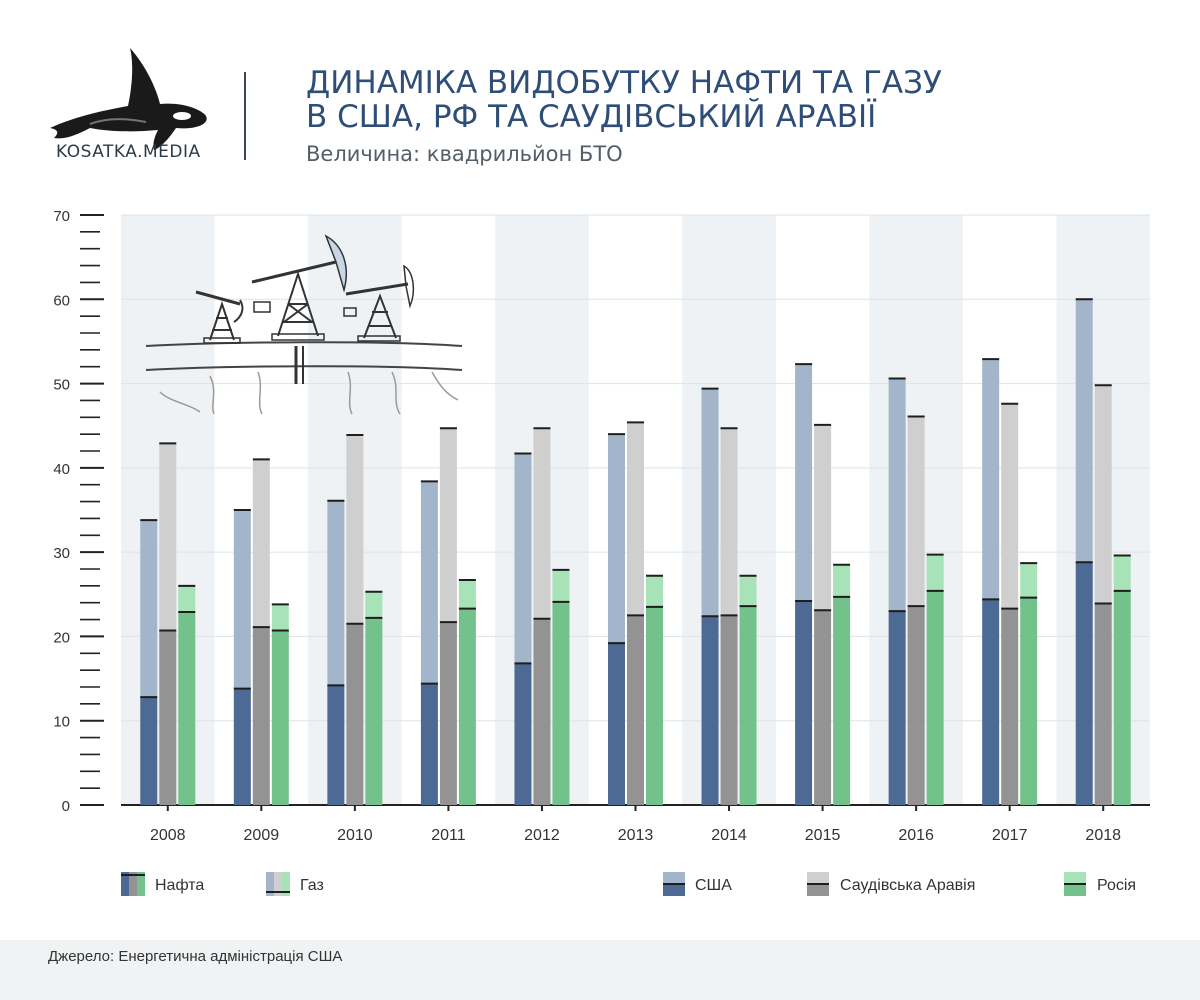 This screenshot has height=1000, width=1200. What do you see at coordinates (1010, 706) in the screenshot?
I see `bar-saudi-oil-2017` at bounding box center [1010, 706].